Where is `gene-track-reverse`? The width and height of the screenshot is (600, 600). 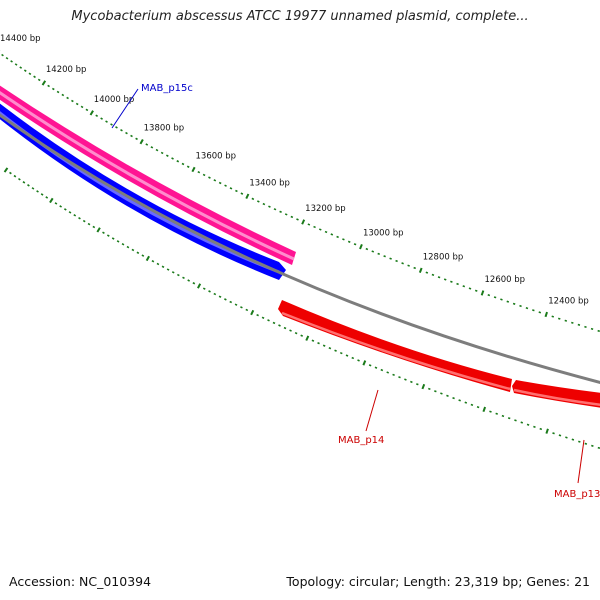
gene-track-reverse is located at coordinates (439, 354).